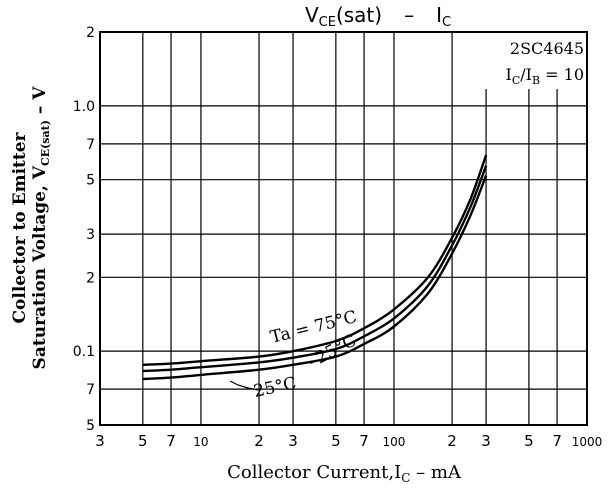 The width and height of the screenshot is (612, 488). Describe the element at coordinates (244, 385) in the screenshot. I see `curve-label-leader` at that location.